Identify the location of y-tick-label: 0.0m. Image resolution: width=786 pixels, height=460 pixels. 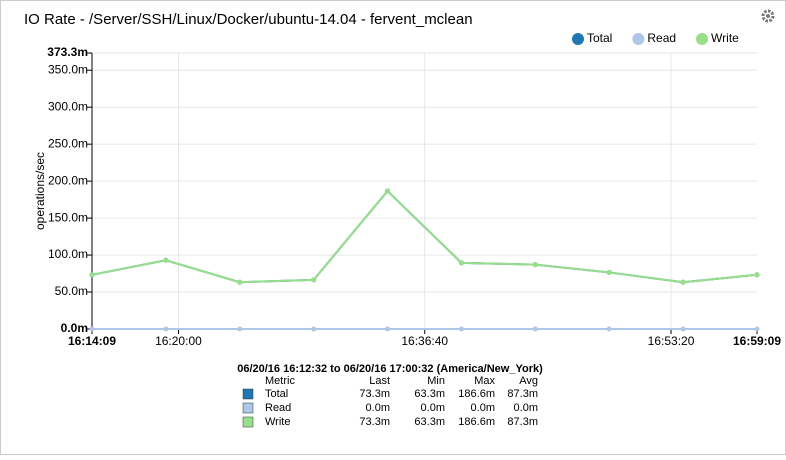
(74, 328).